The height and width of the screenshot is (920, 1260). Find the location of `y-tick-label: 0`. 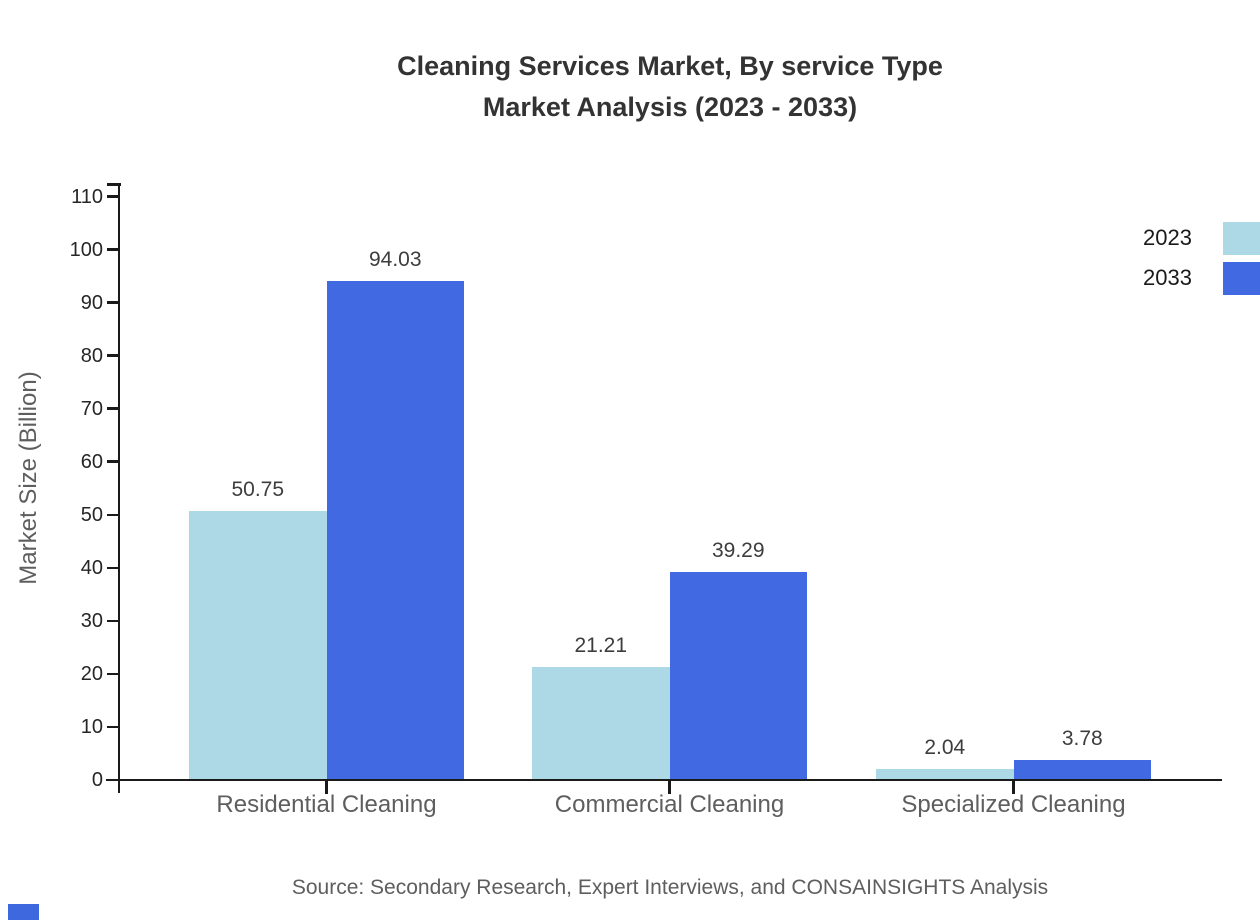

y-tick-label: 0 is located at coordinates (97, 780).